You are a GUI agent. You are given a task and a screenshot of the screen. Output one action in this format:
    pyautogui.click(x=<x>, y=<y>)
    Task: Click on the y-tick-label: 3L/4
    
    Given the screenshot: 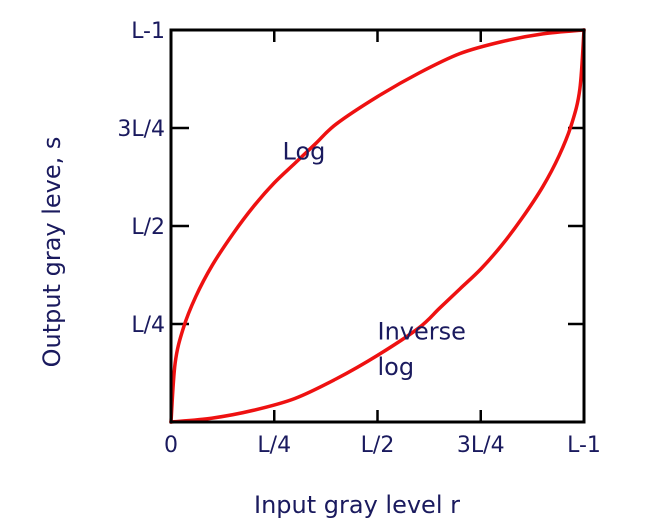 What is the action you would take?
    pyautogui.click(x=141, y=129)
    